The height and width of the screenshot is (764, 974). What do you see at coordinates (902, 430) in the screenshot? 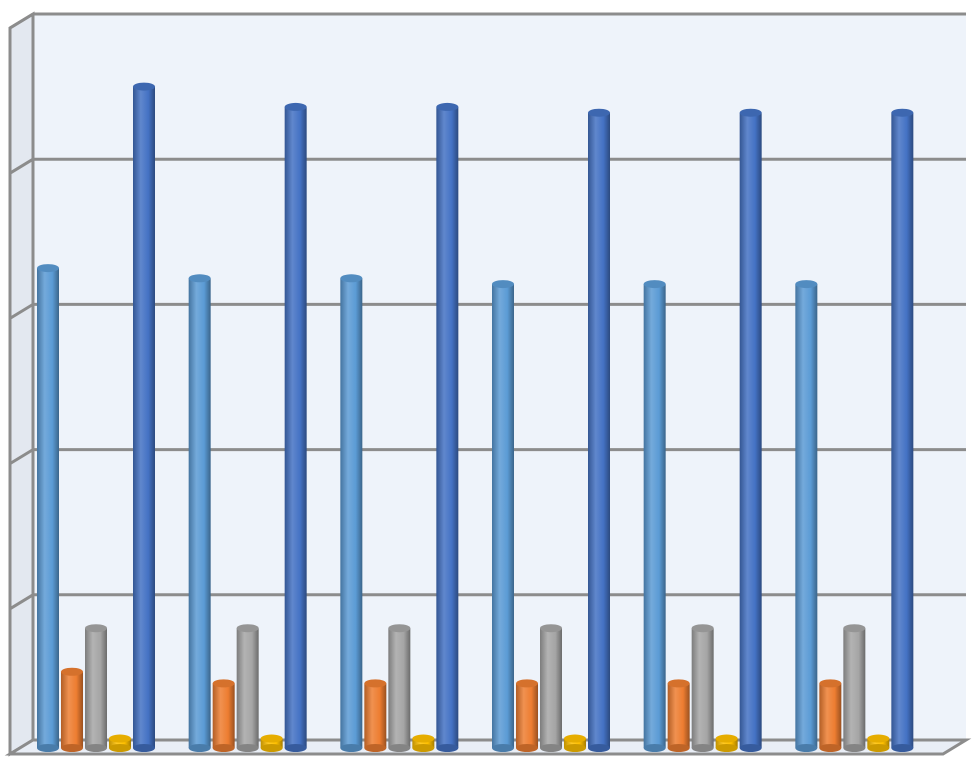
I see `bar-series5-cat6` at bounding box center [902, 430].